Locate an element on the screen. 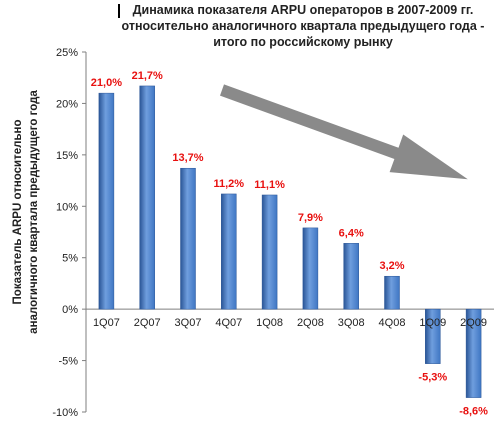  y-axis-label-line1: Показатель ARPU относительно is located at coordinates (18, 212).